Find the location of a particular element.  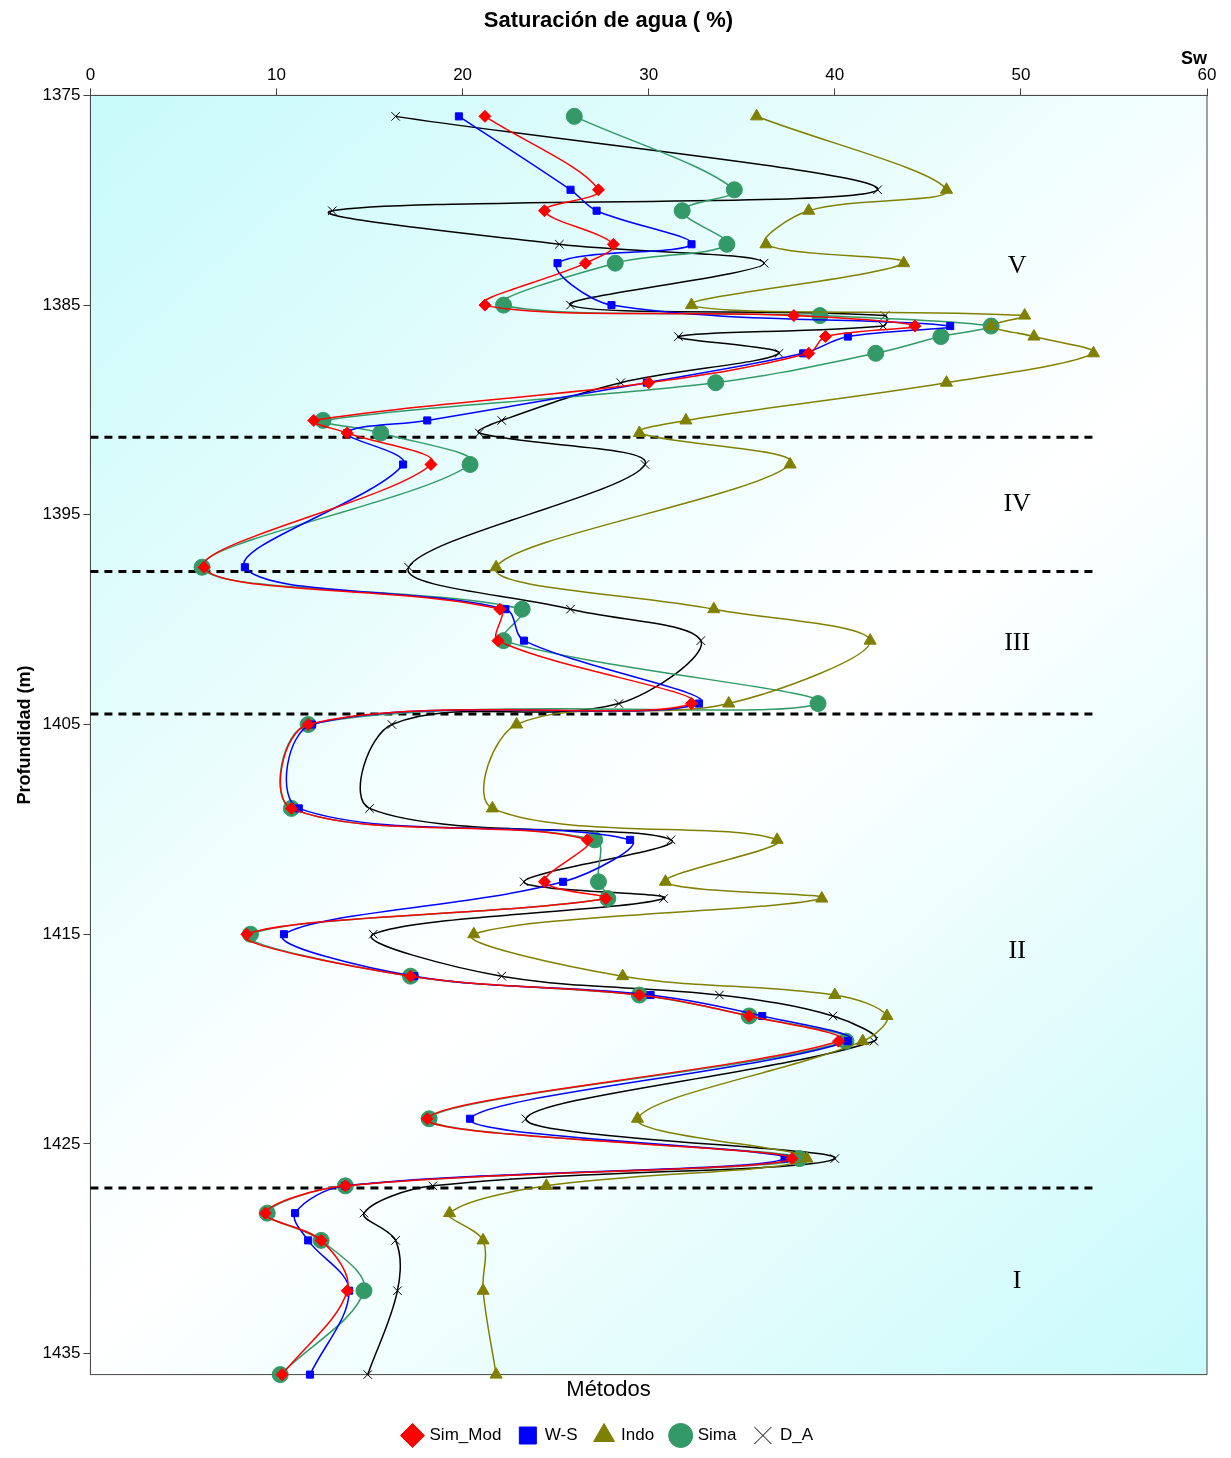

legend-title: Métodos is located at coordinates (608, 1388).